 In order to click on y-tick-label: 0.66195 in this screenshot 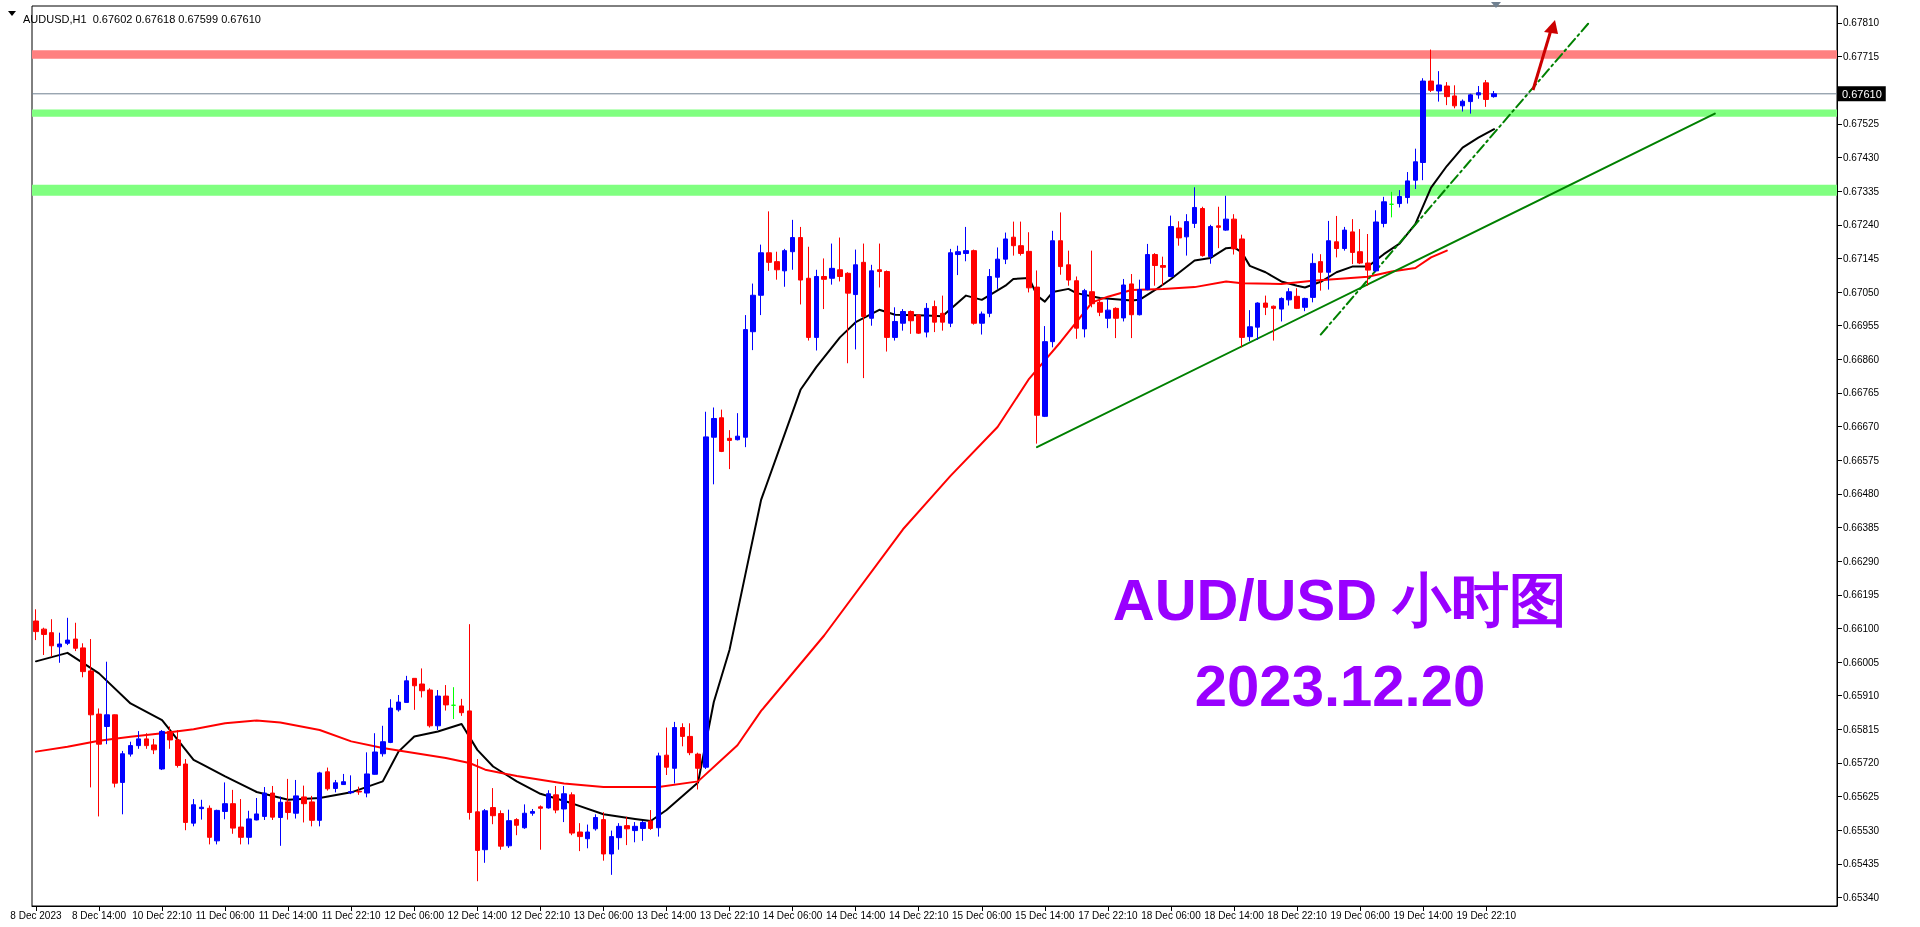, I will do `click(1861, 595)`.